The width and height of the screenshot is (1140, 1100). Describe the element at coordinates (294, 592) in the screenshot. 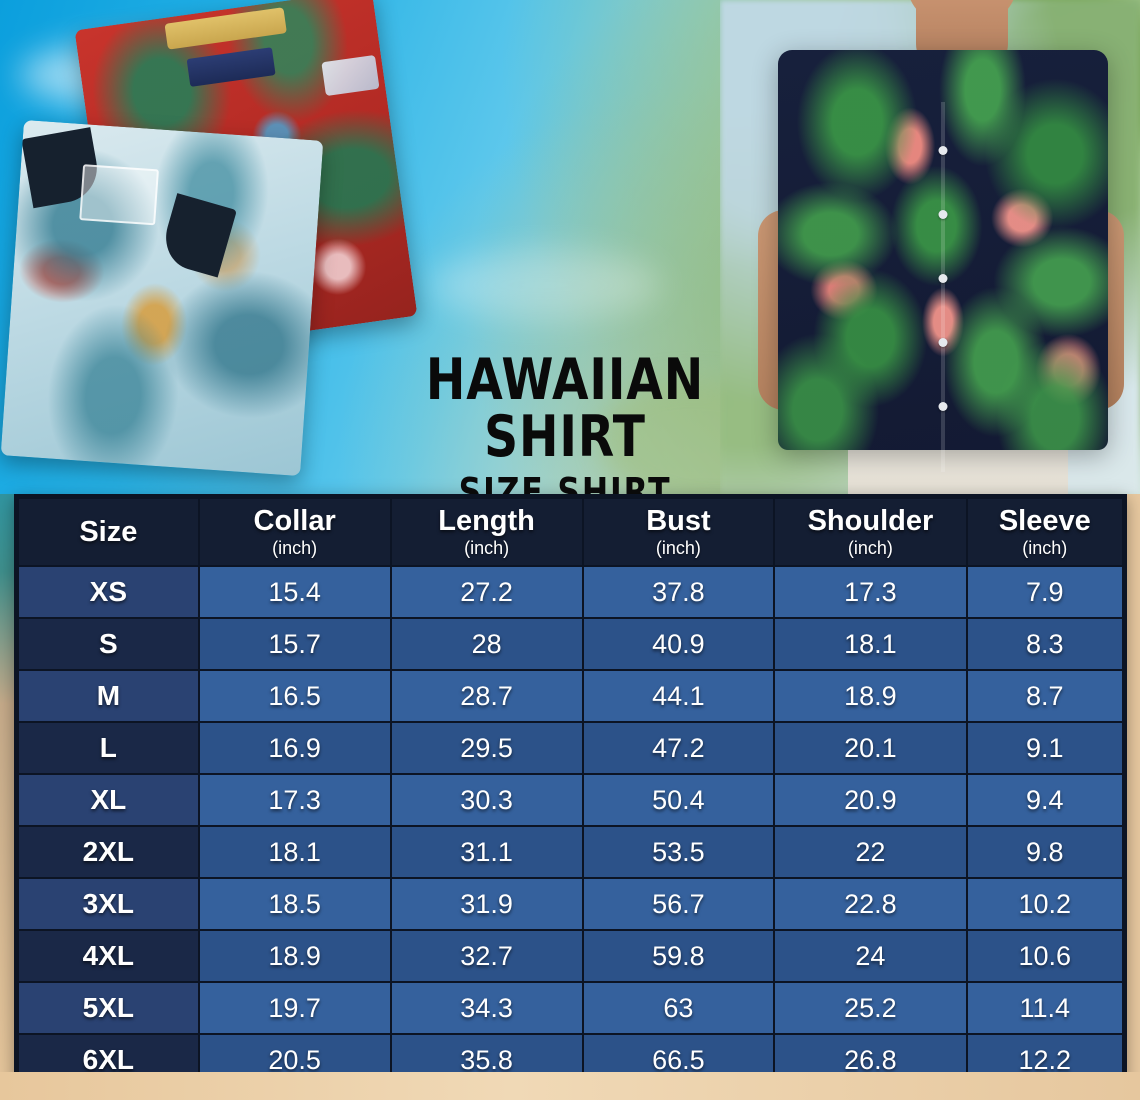

I see `cell-collar: 15.4` at that location.